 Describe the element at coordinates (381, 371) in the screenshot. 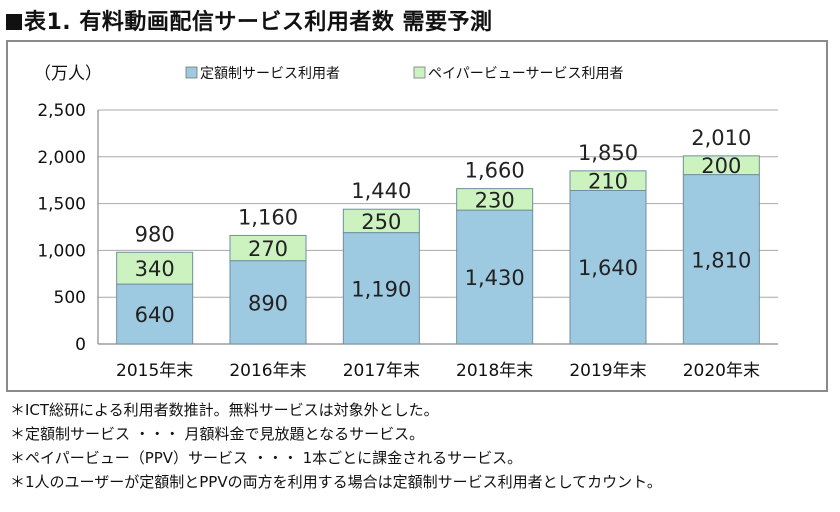

I see `x-tick-label: 2017年末` at that location.